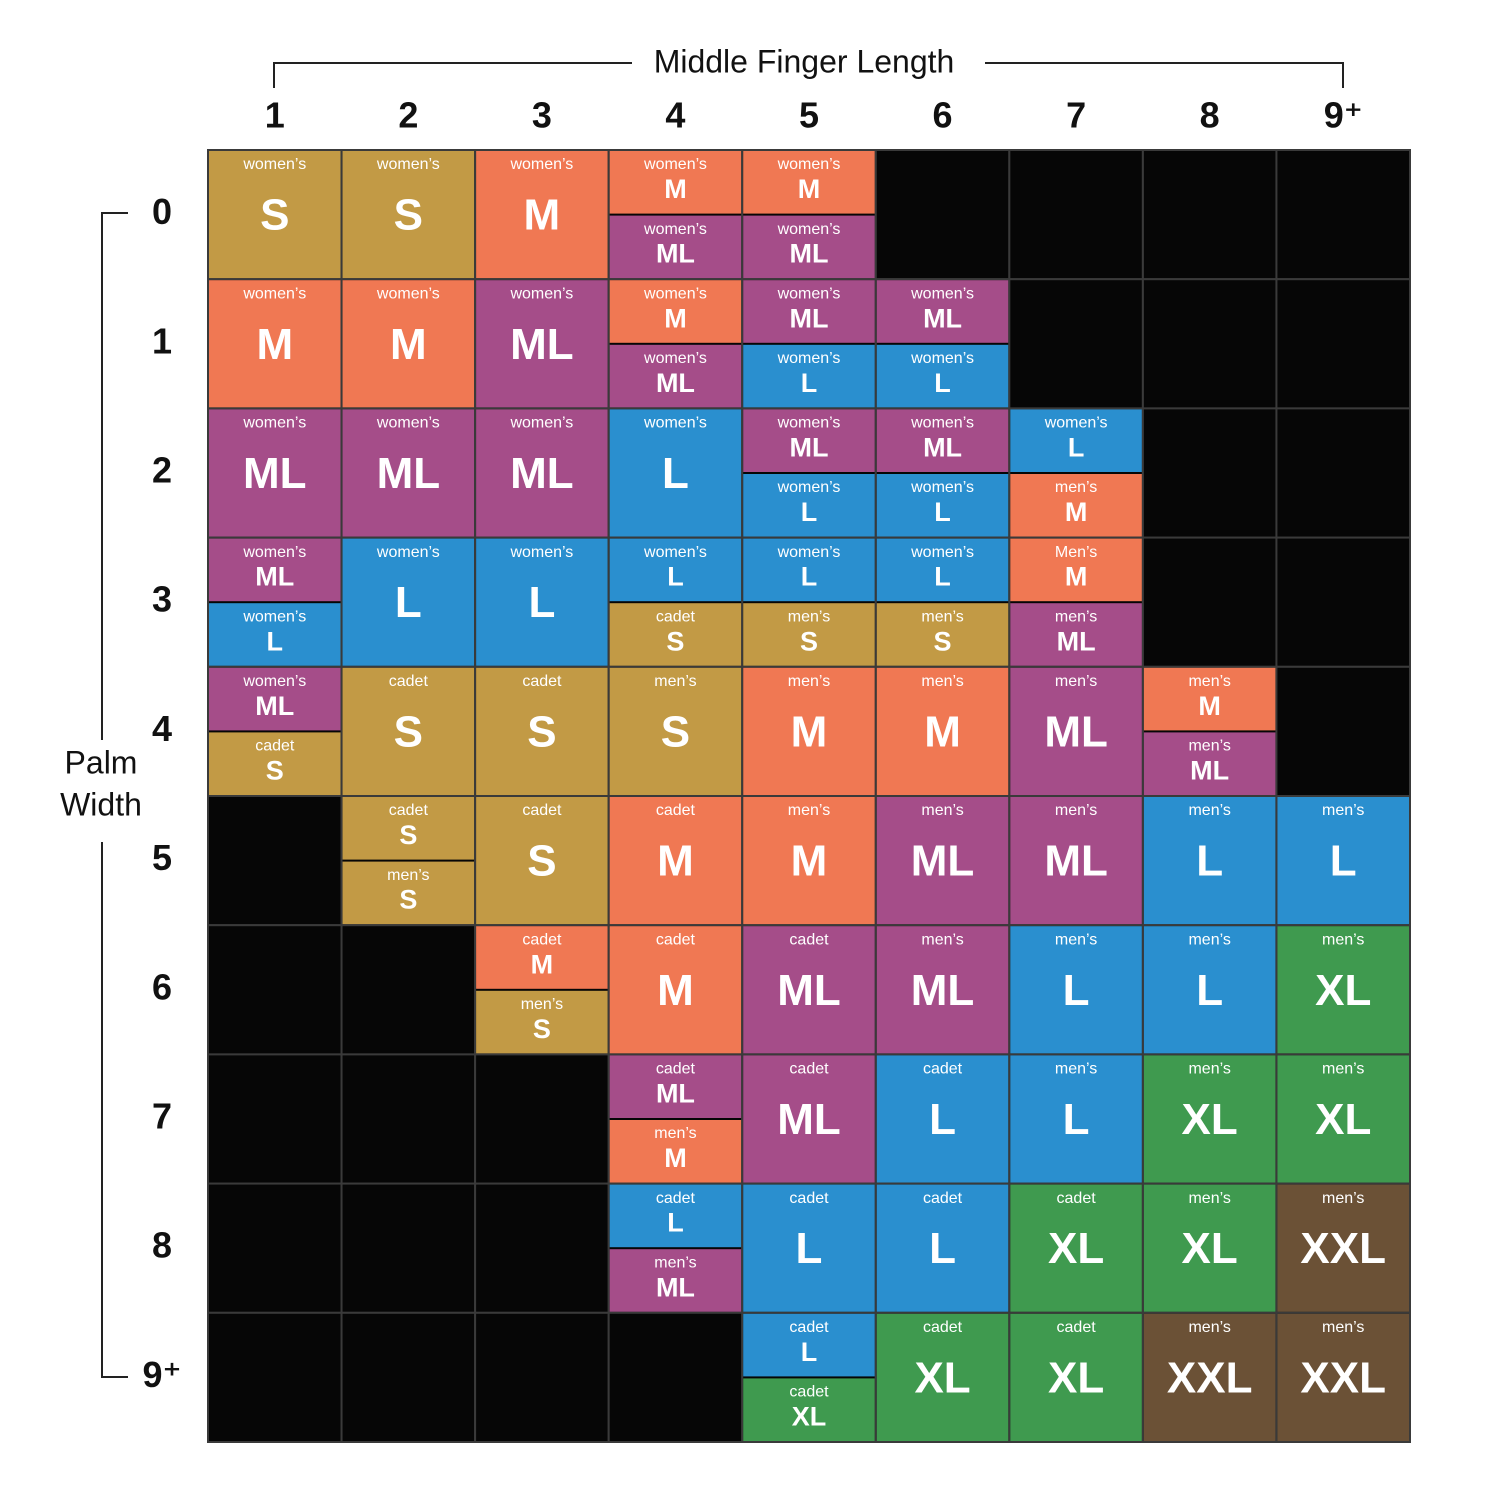 This screenshot has width=1500, height=1500. Describe the element at coordinates (162, 1245) in the screenshot. I see `row-label: 8` at that location.